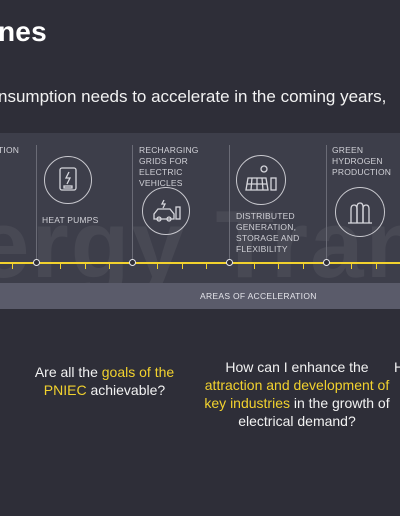 The width and height of the screenshot is (400, 516). Describe the element at coordinates (360, 212) in the screenshot. I see `hydrogen-icon` at that location.